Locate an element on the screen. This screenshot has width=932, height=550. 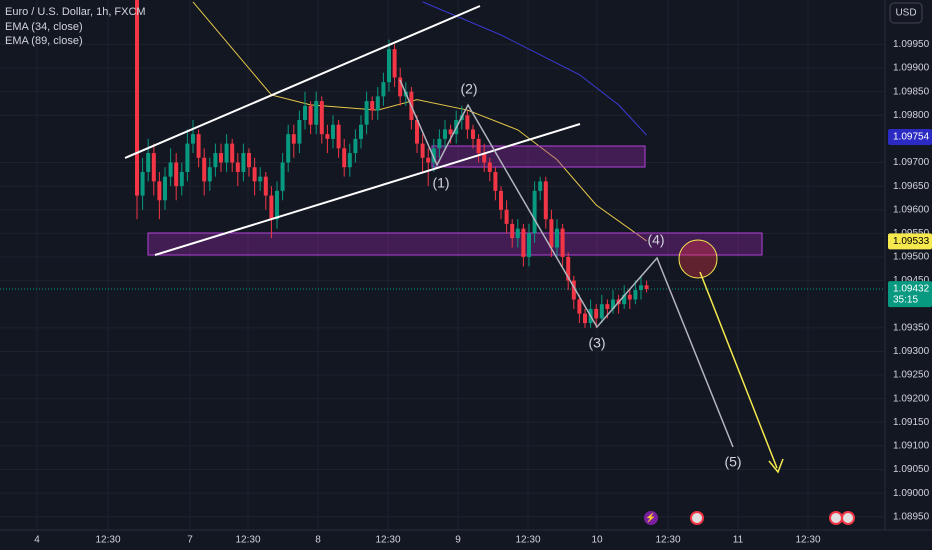
price-badge is located at coordinates (910, 241).